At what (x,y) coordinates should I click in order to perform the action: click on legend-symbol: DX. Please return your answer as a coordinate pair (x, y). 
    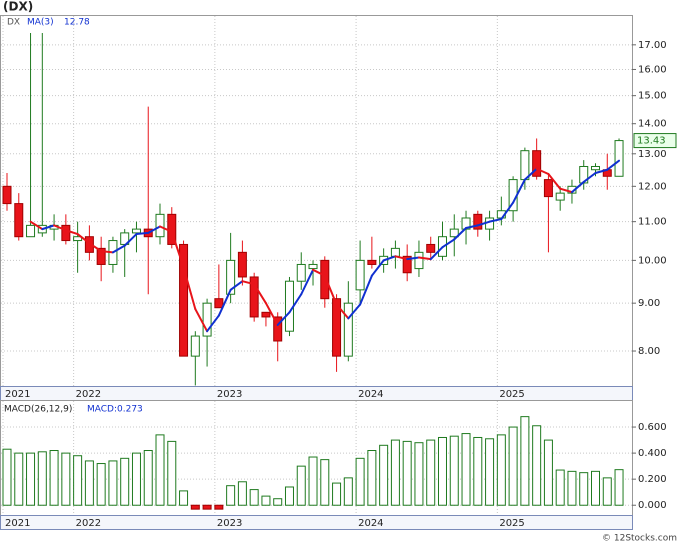
    Looking at the image, I should click on (13, 23).